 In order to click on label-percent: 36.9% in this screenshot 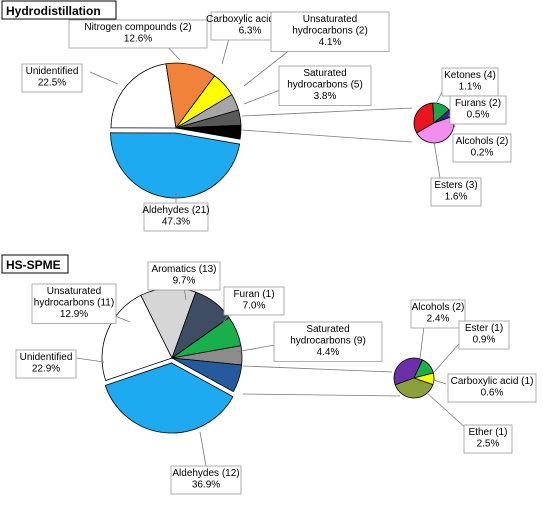, I will do `click(206, 485)`.